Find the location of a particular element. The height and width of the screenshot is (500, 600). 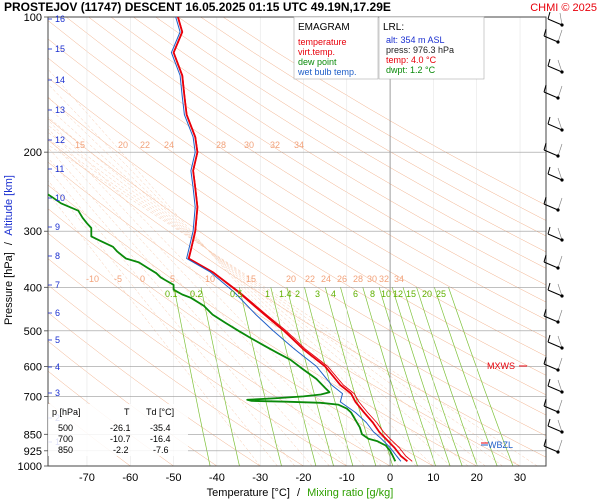

altitude-km-label: 6 is located at coordinates (57, 313).